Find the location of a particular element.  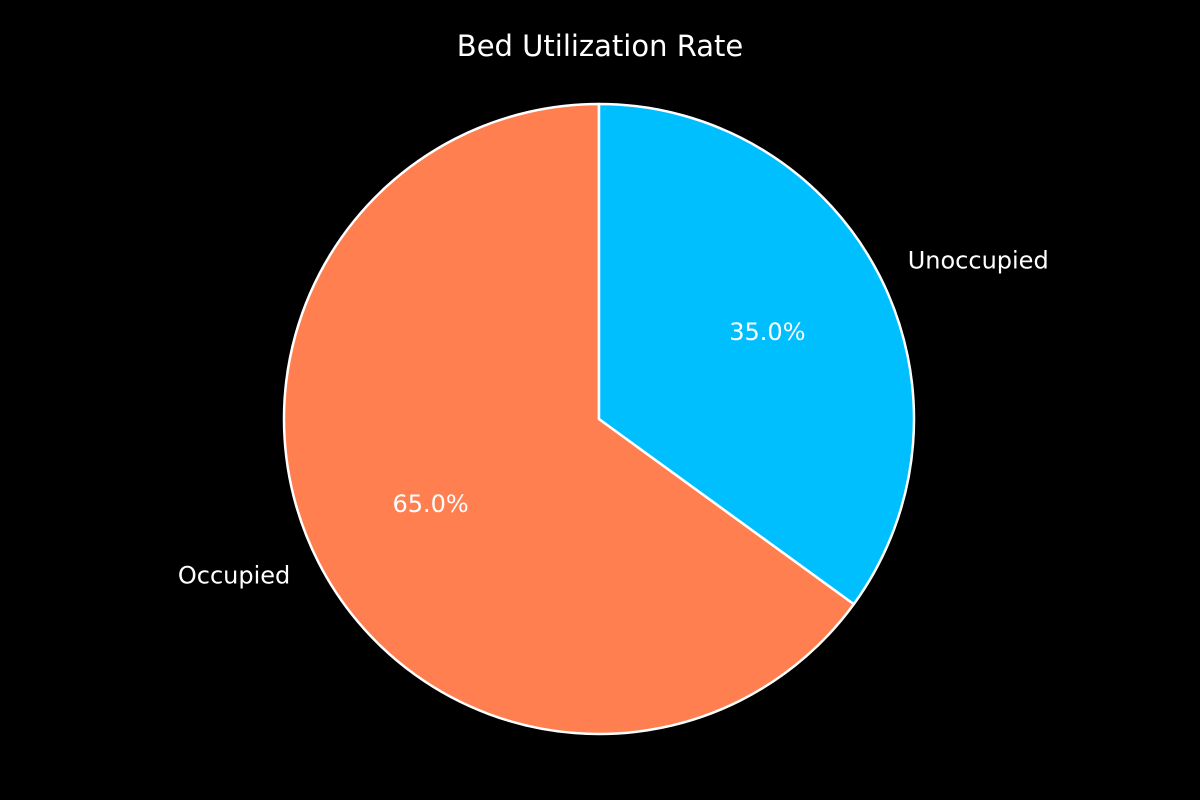

slice-percent-unoccupied: 35.0% is located at coordinates (767, 332).